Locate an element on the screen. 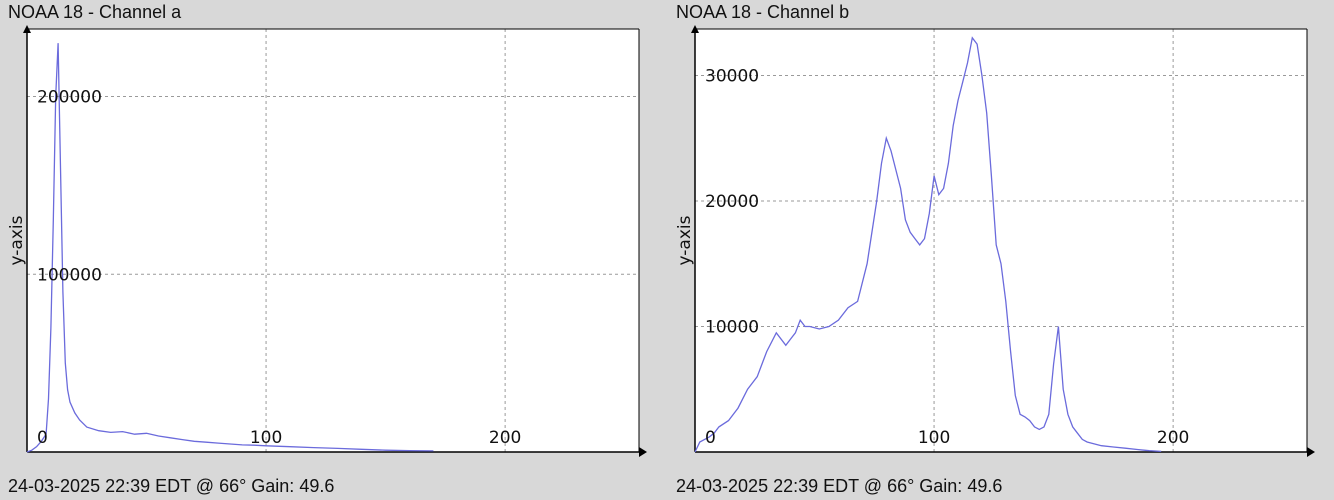 The height and width of the screenshot is (500, 1334). y-tick-label: 200000 is located at coordinates (69, 98).